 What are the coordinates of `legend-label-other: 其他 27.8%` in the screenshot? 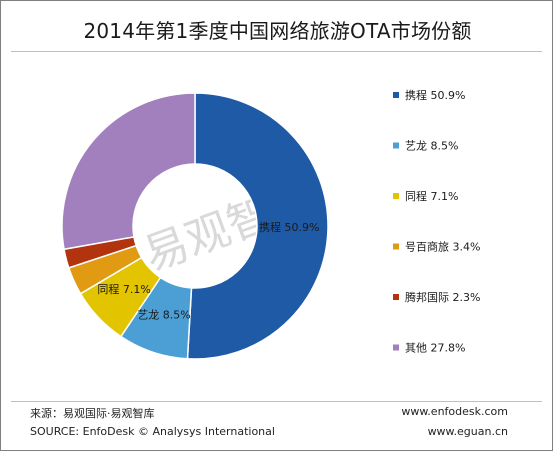 It's located at (435, 348).